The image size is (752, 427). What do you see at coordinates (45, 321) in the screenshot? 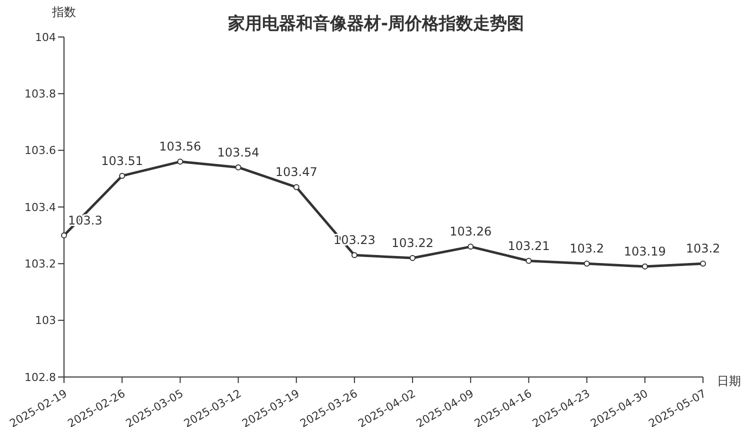
I see `y-tick-label: 103` at bounding box center [45, 321].